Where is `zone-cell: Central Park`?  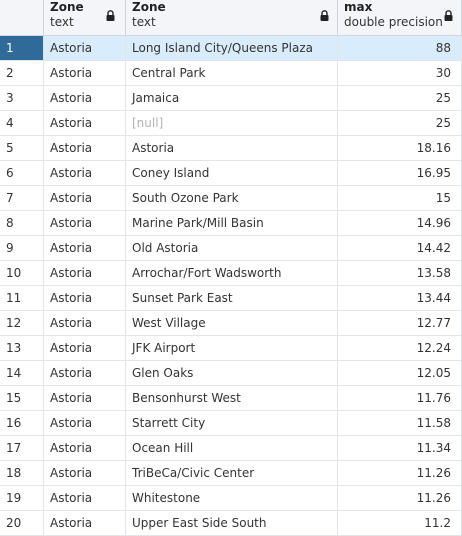 zone-cell: Central Park is located at coordinates (232, 73).